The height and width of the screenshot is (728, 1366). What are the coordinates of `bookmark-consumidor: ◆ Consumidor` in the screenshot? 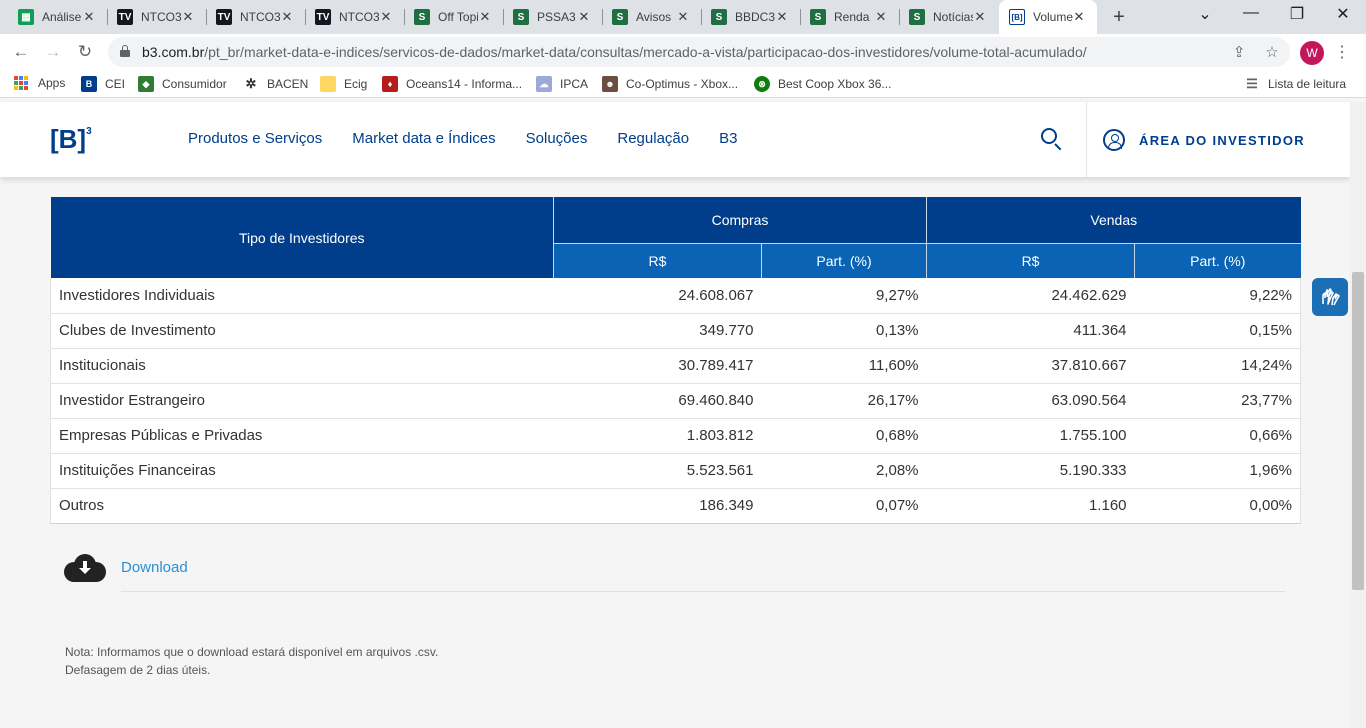 It's located at (182, 84).